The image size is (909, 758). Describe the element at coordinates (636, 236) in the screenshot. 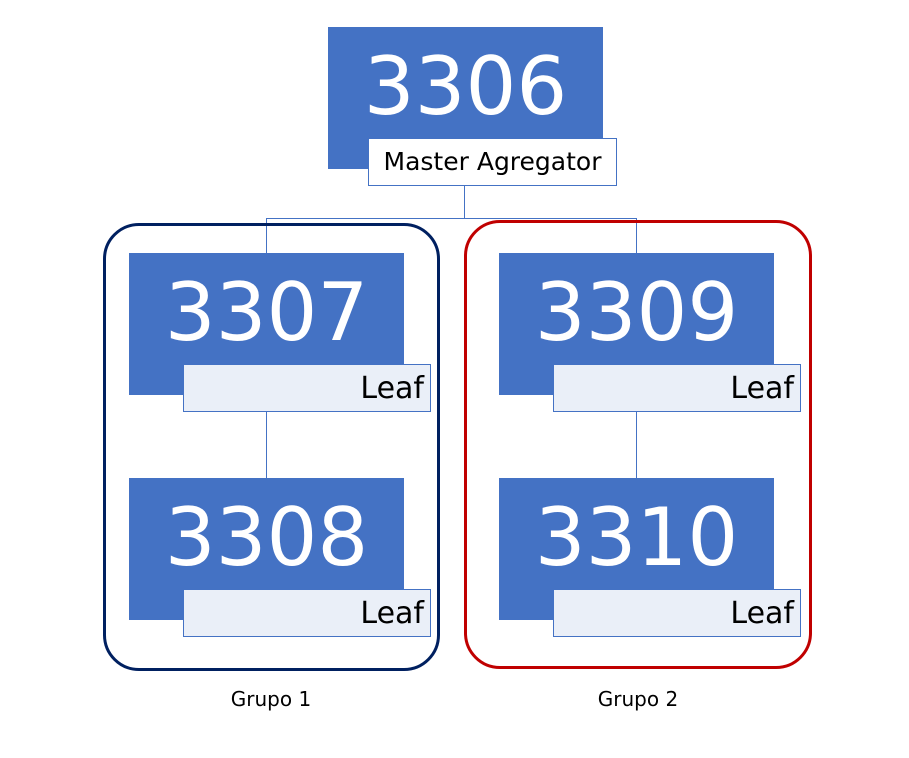

I see `connector-group2-down` at that location.